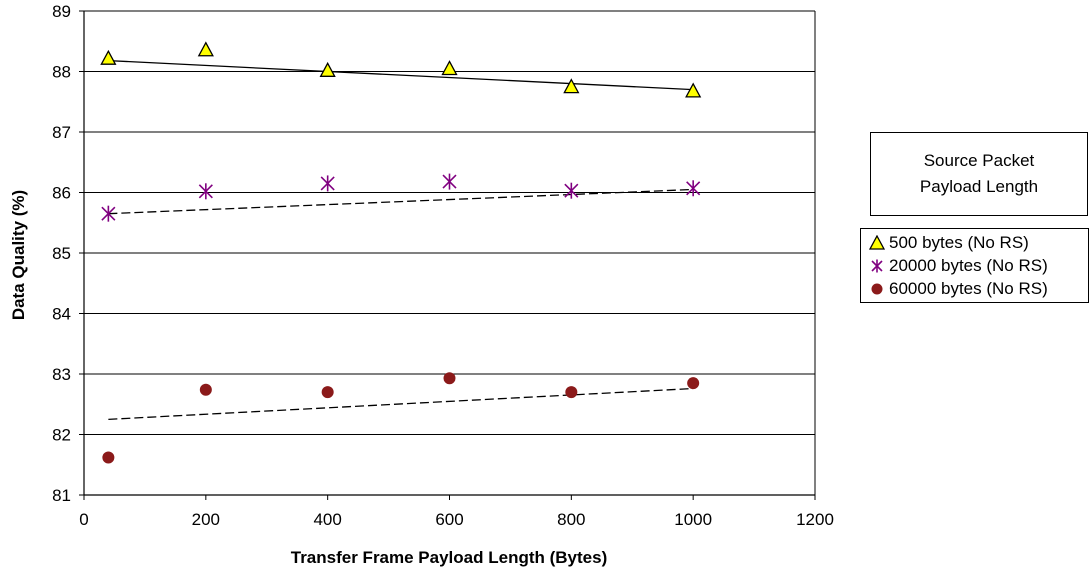 The image size is (1091, 580). What do you see at coordinates (959, 242) in the screenshot?
I see `legend-label-500: 500 bytes (No RS)` at bounding box center [959, 242].